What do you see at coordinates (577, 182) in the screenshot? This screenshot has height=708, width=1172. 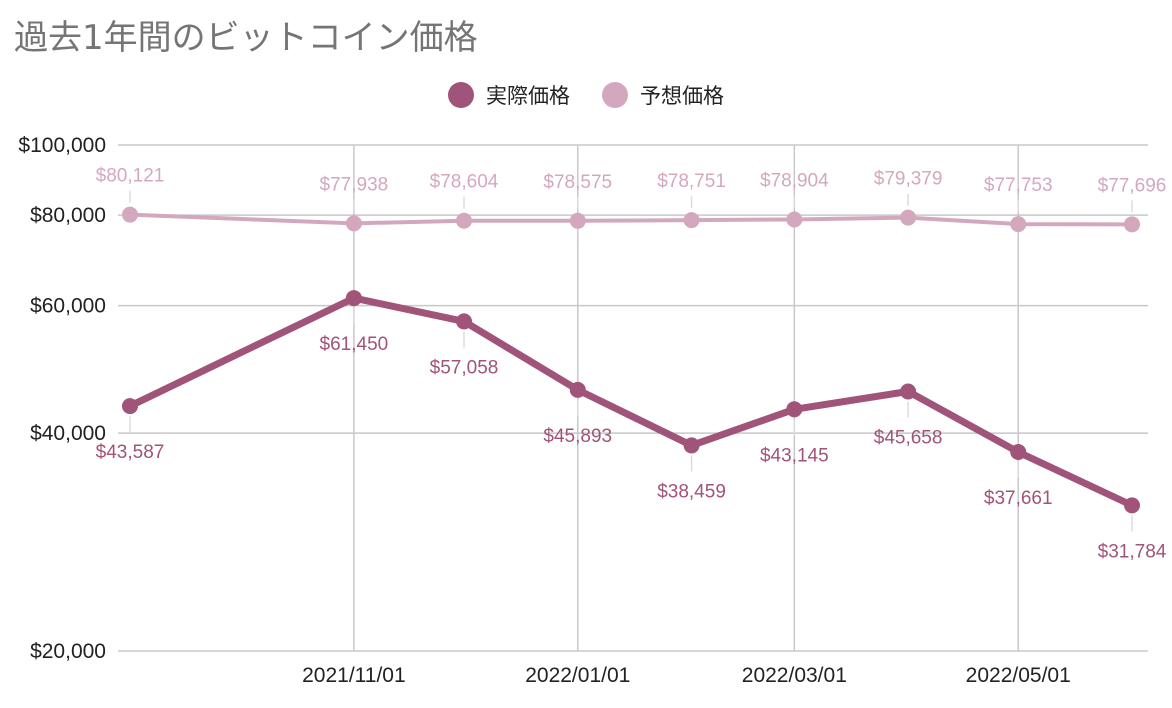 I see `data-label: $78,575` at bounding box center [577, 182].